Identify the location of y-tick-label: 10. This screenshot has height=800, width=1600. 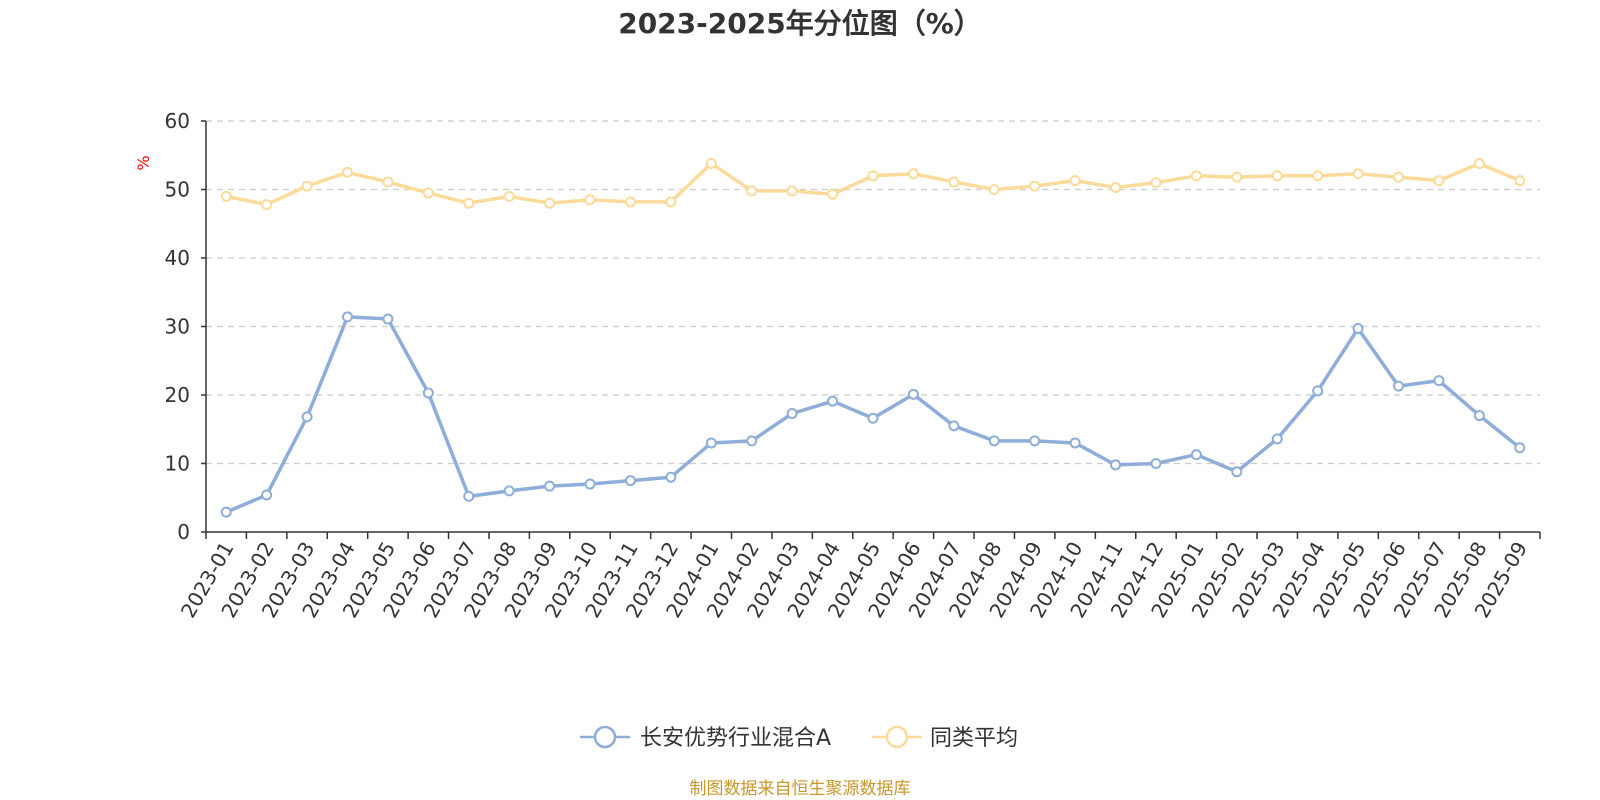
(177, 464).